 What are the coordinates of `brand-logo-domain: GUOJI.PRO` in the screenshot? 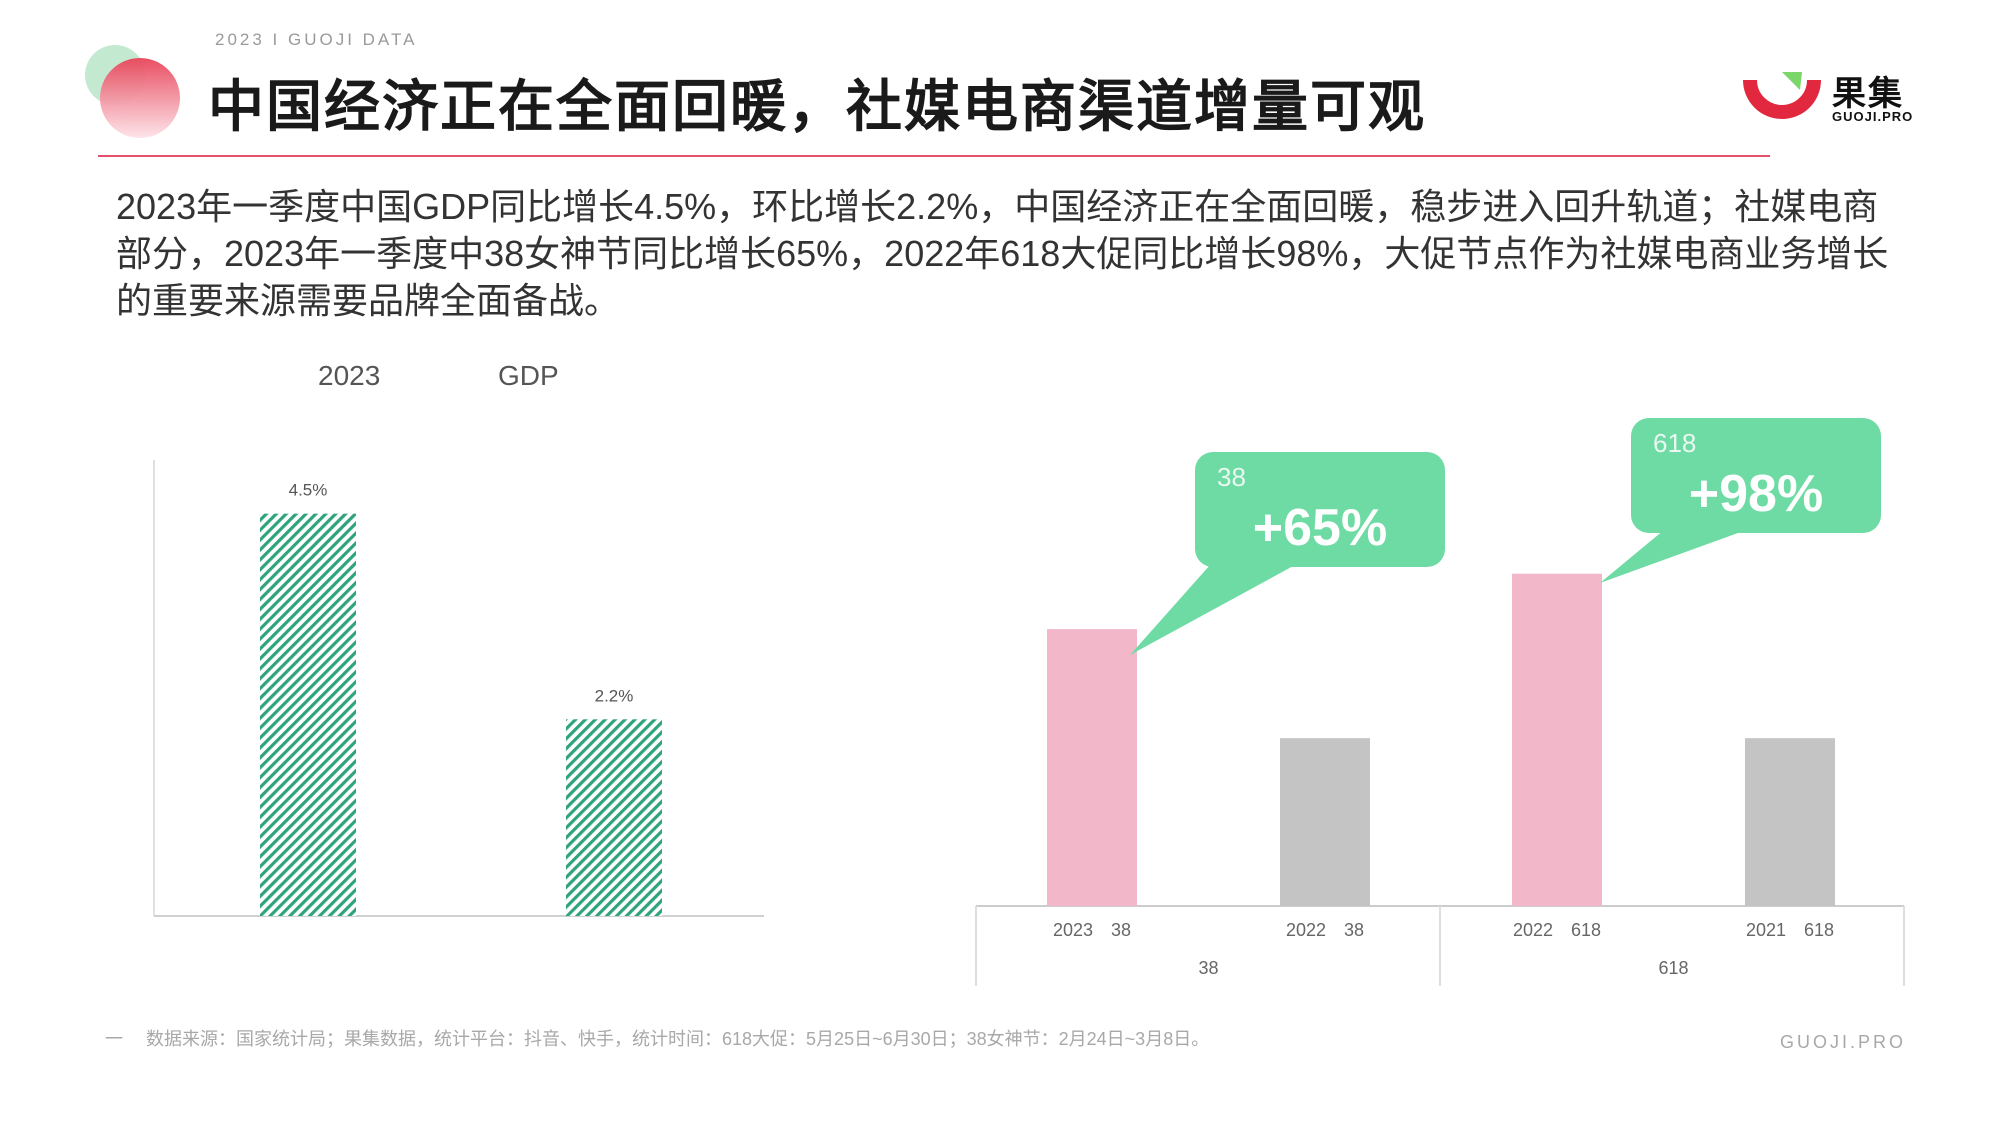 It's located at (1873, 116).